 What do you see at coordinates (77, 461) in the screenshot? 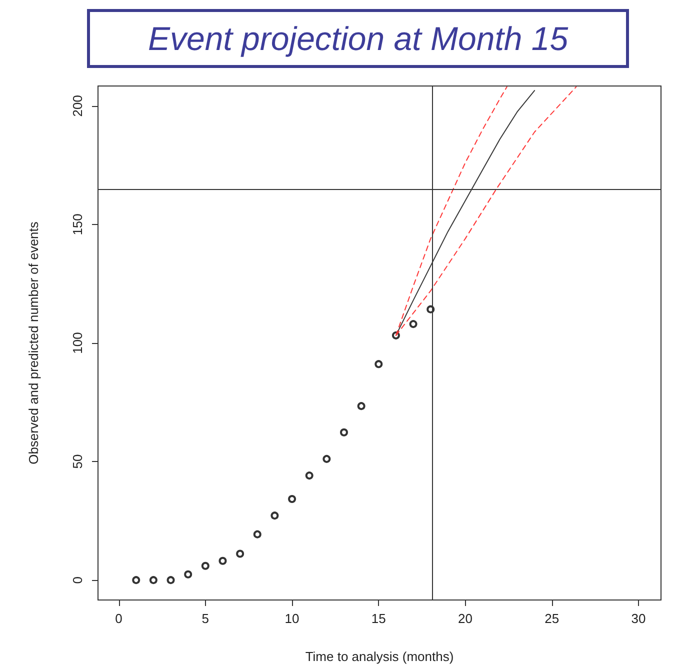
I see `y-tick-label: 50` at bounding box center [77, 461].